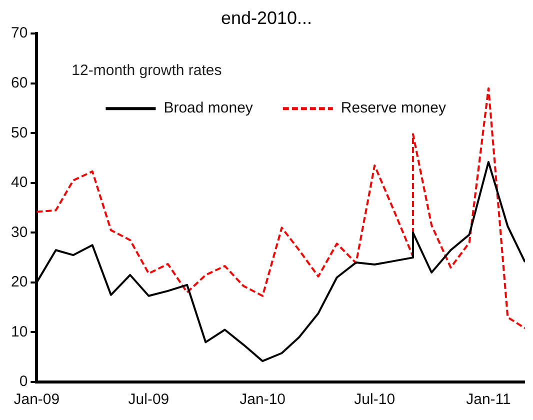  Describe the element at coordinates (209, 108) in the screenshot. I see `legend-label: Broad money` at that location.